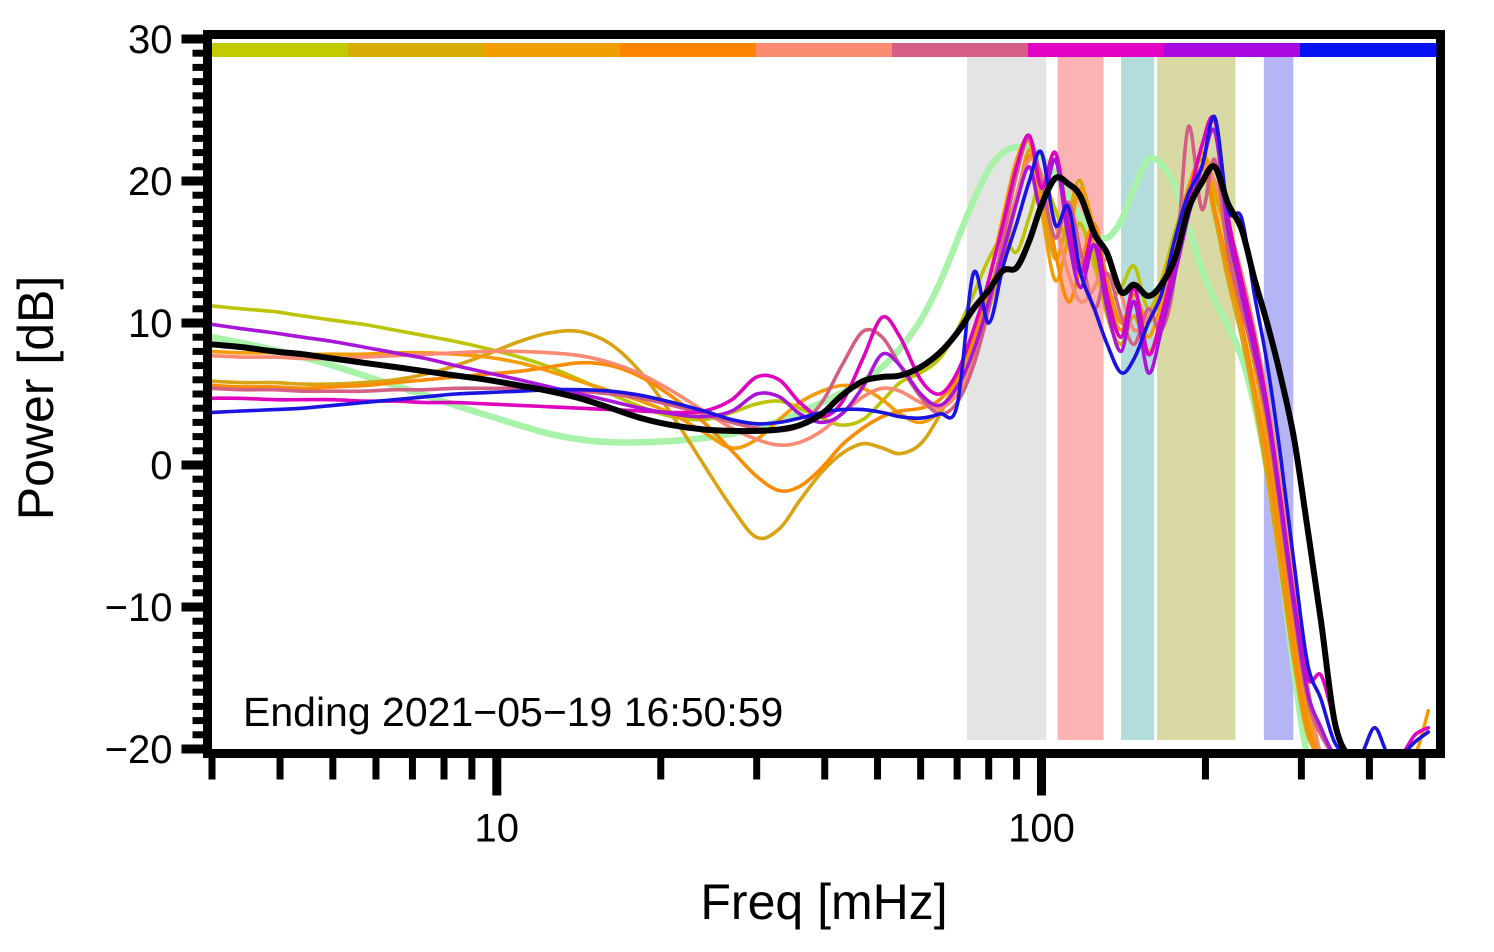 The width and height of the screenshot is (1494, 952). I want to click on x-tick-label: 10, so click(497, 829).